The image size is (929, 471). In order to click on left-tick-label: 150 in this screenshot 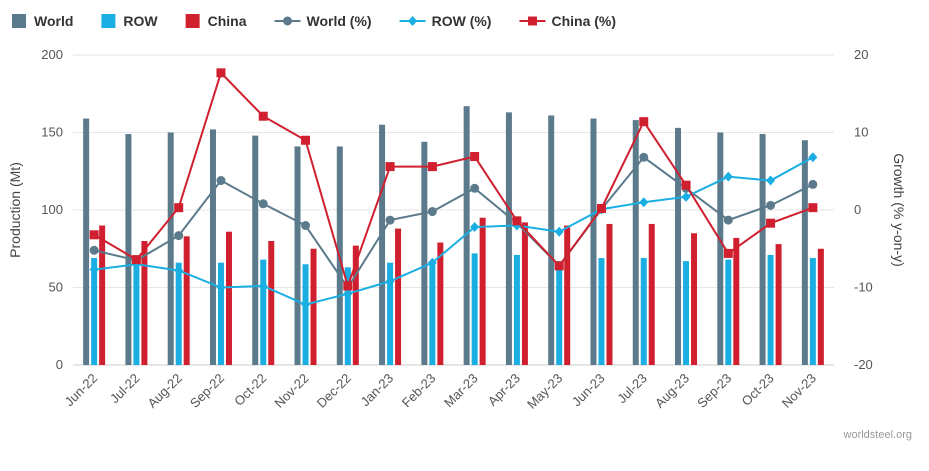, I will do `click(52, 132)`.